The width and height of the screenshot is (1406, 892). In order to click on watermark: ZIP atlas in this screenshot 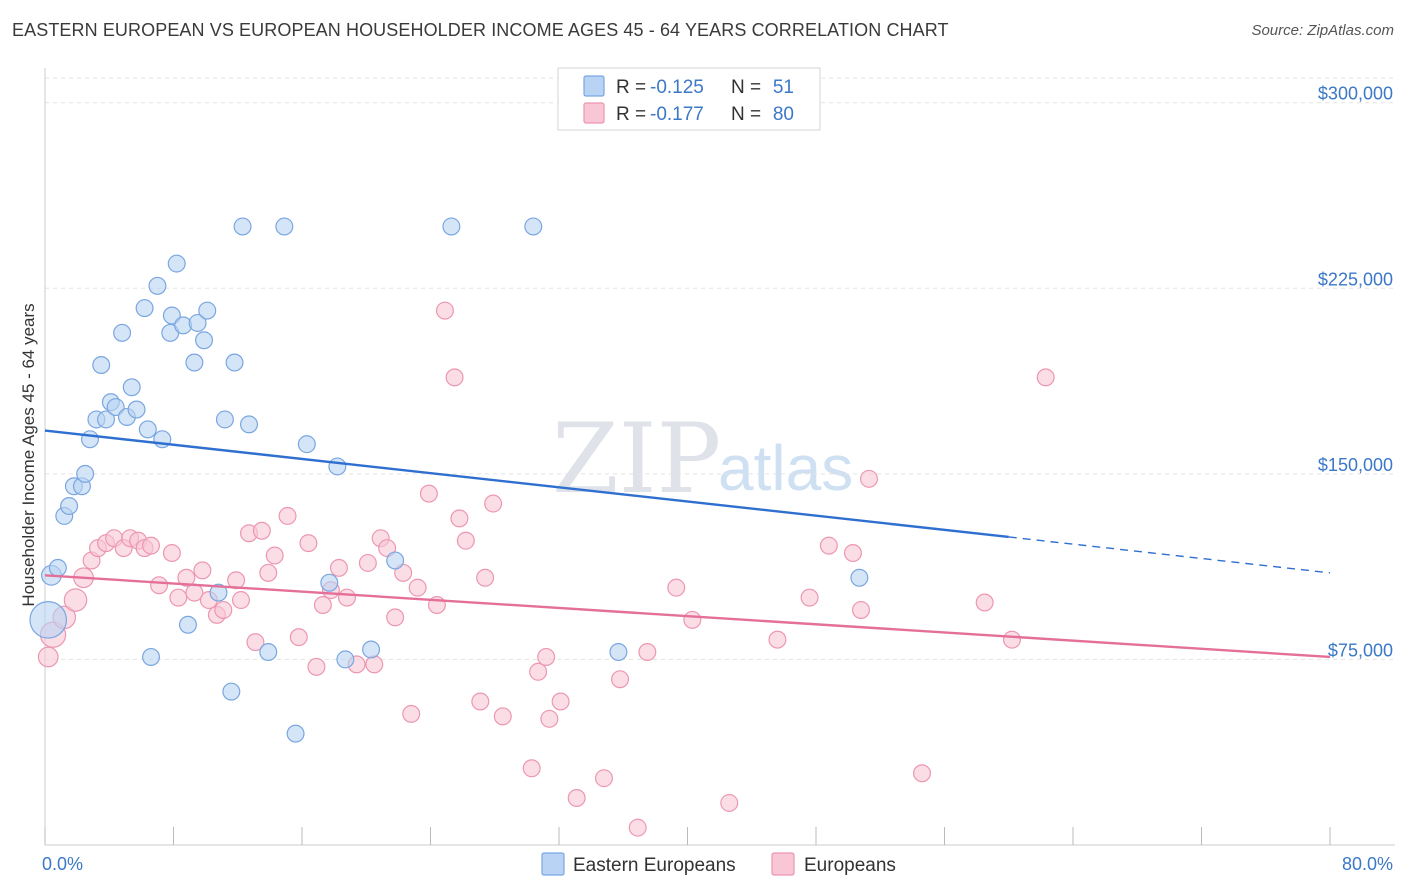, I will do `click(702, 459)`.